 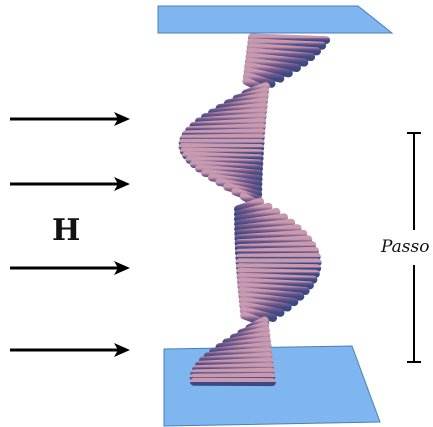 I want to click on top-plate, so click(x=275, y=19).